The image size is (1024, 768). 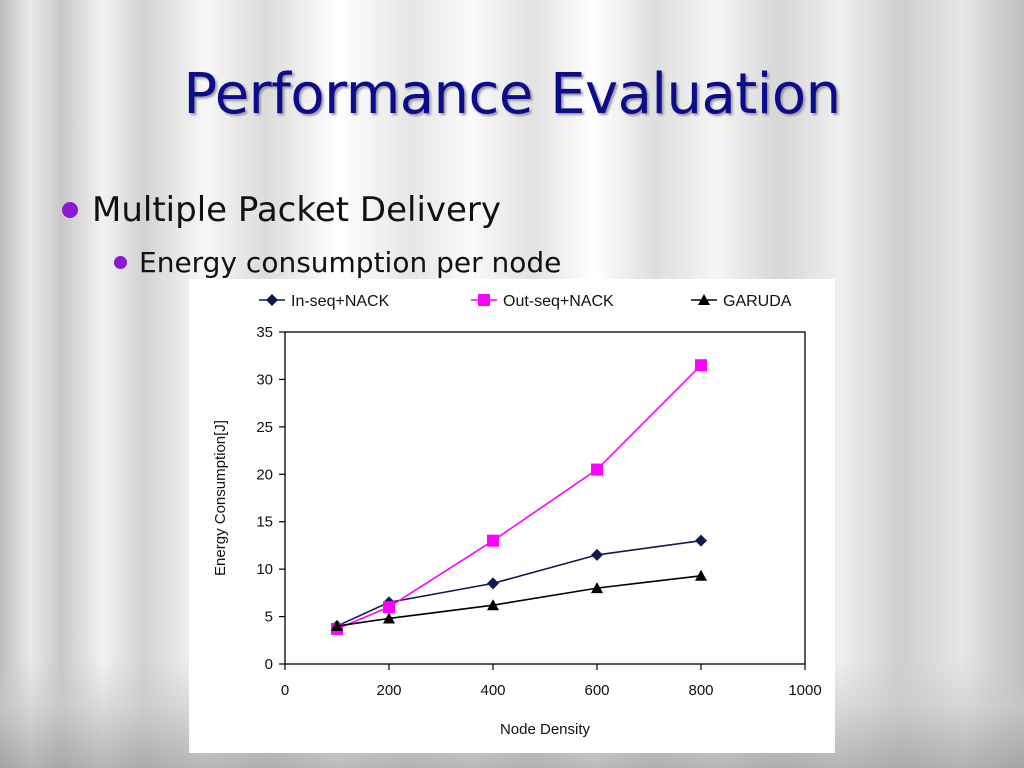 I want to click on series-line-out-seq-nack, so click(x=519, y=497).